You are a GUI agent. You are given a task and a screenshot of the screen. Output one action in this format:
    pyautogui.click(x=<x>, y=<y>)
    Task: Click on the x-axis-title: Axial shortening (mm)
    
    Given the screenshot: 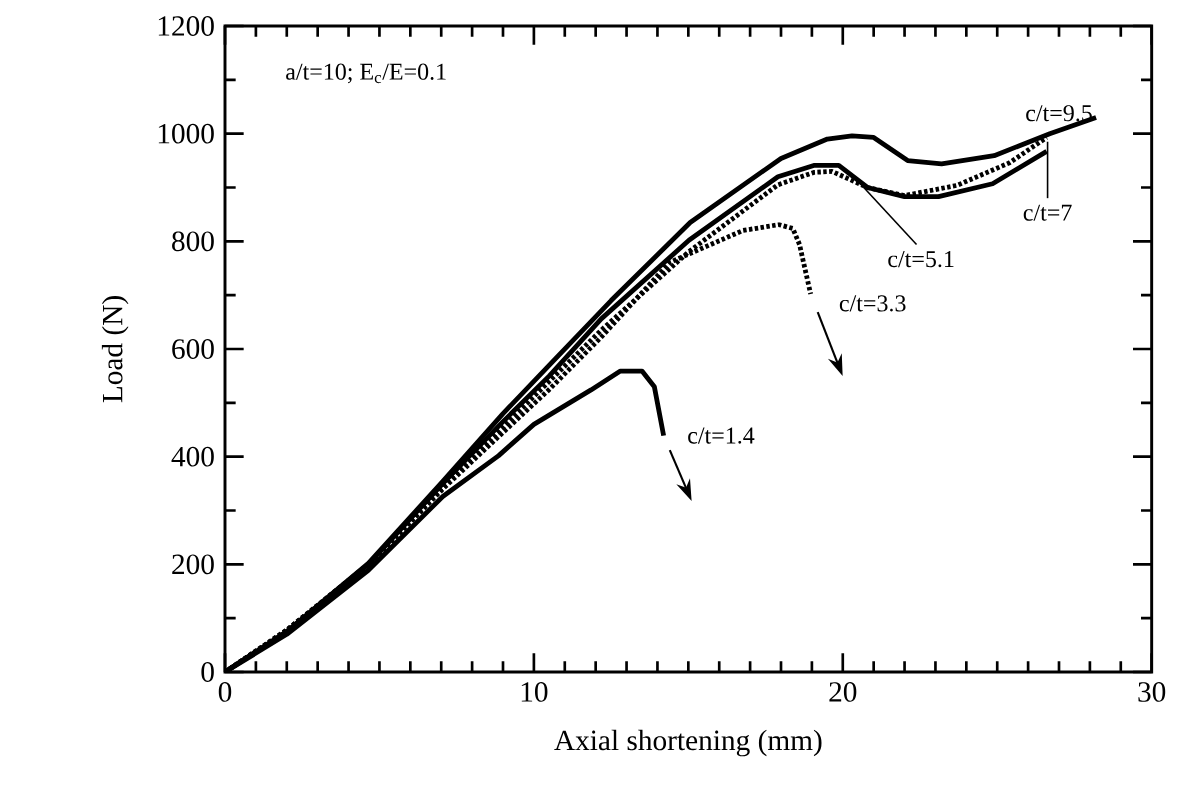 What is the action you would take?
    pyautogui.click(x=688, y=743)
    